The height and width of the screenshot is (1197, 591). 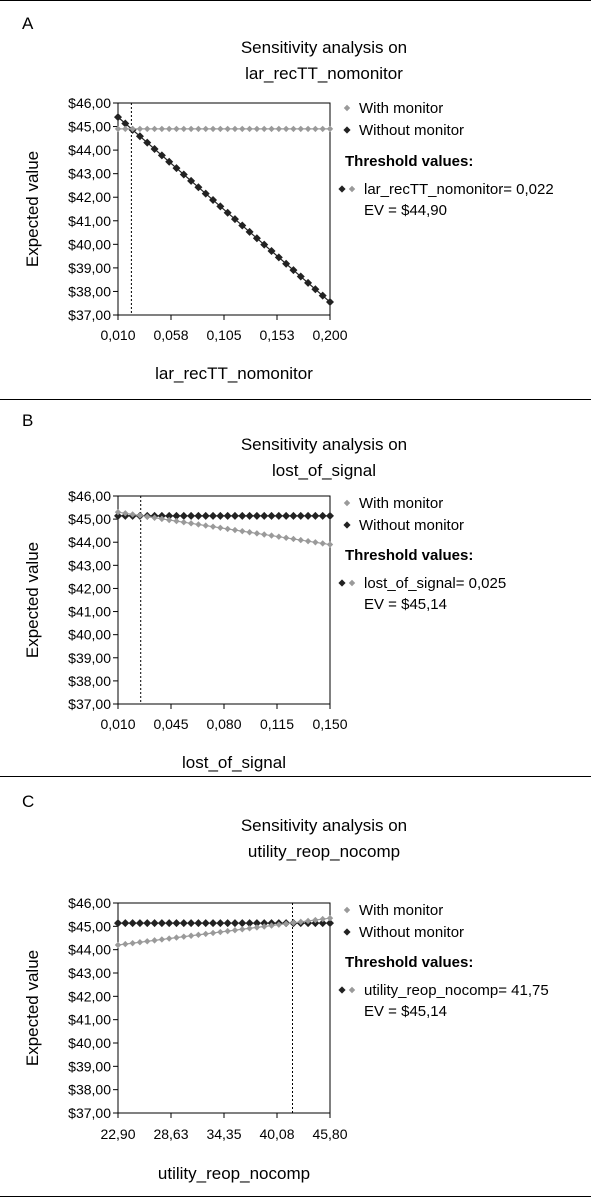 I want to click on threshold-heading: Threshold values:, so click(x=409, y=161).